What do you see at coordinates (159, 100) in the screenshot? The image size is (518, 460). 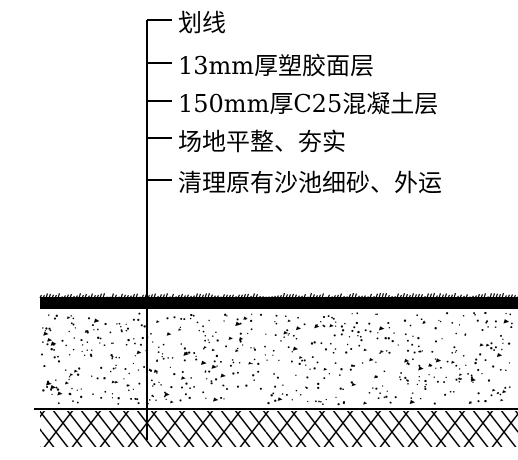 I see `leader-ticks` at bounding box center [159, 100].